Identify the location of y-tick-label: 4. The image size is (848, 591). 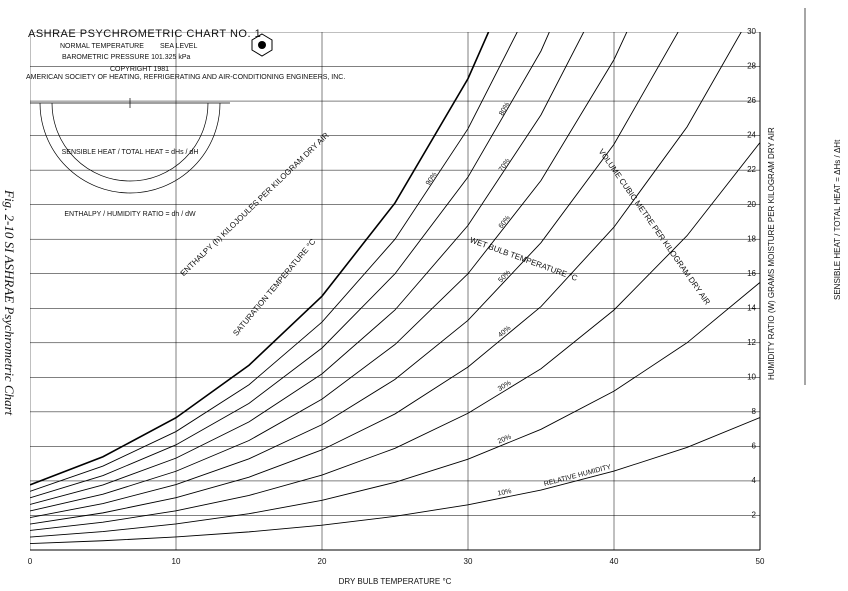
(754, 480).